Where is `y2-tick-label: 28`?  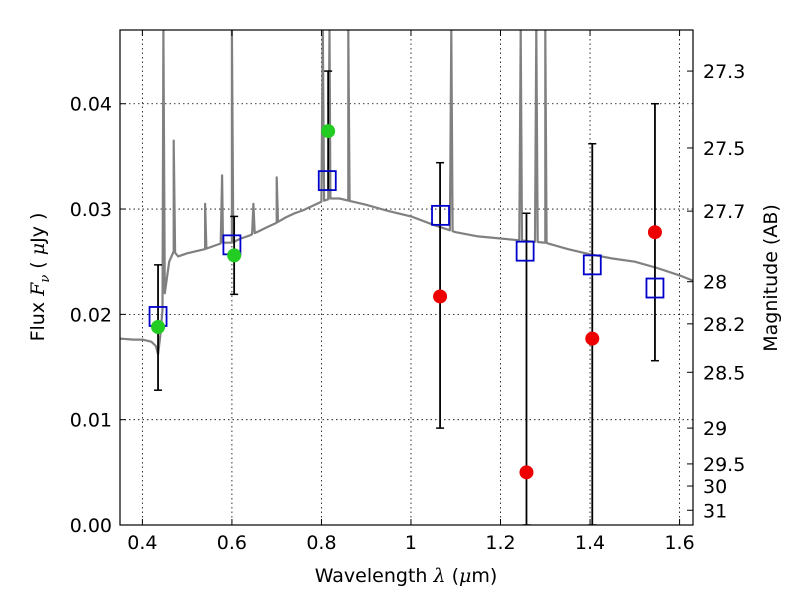
y2-tick-label: 28 is located at coordinates (715, 283).